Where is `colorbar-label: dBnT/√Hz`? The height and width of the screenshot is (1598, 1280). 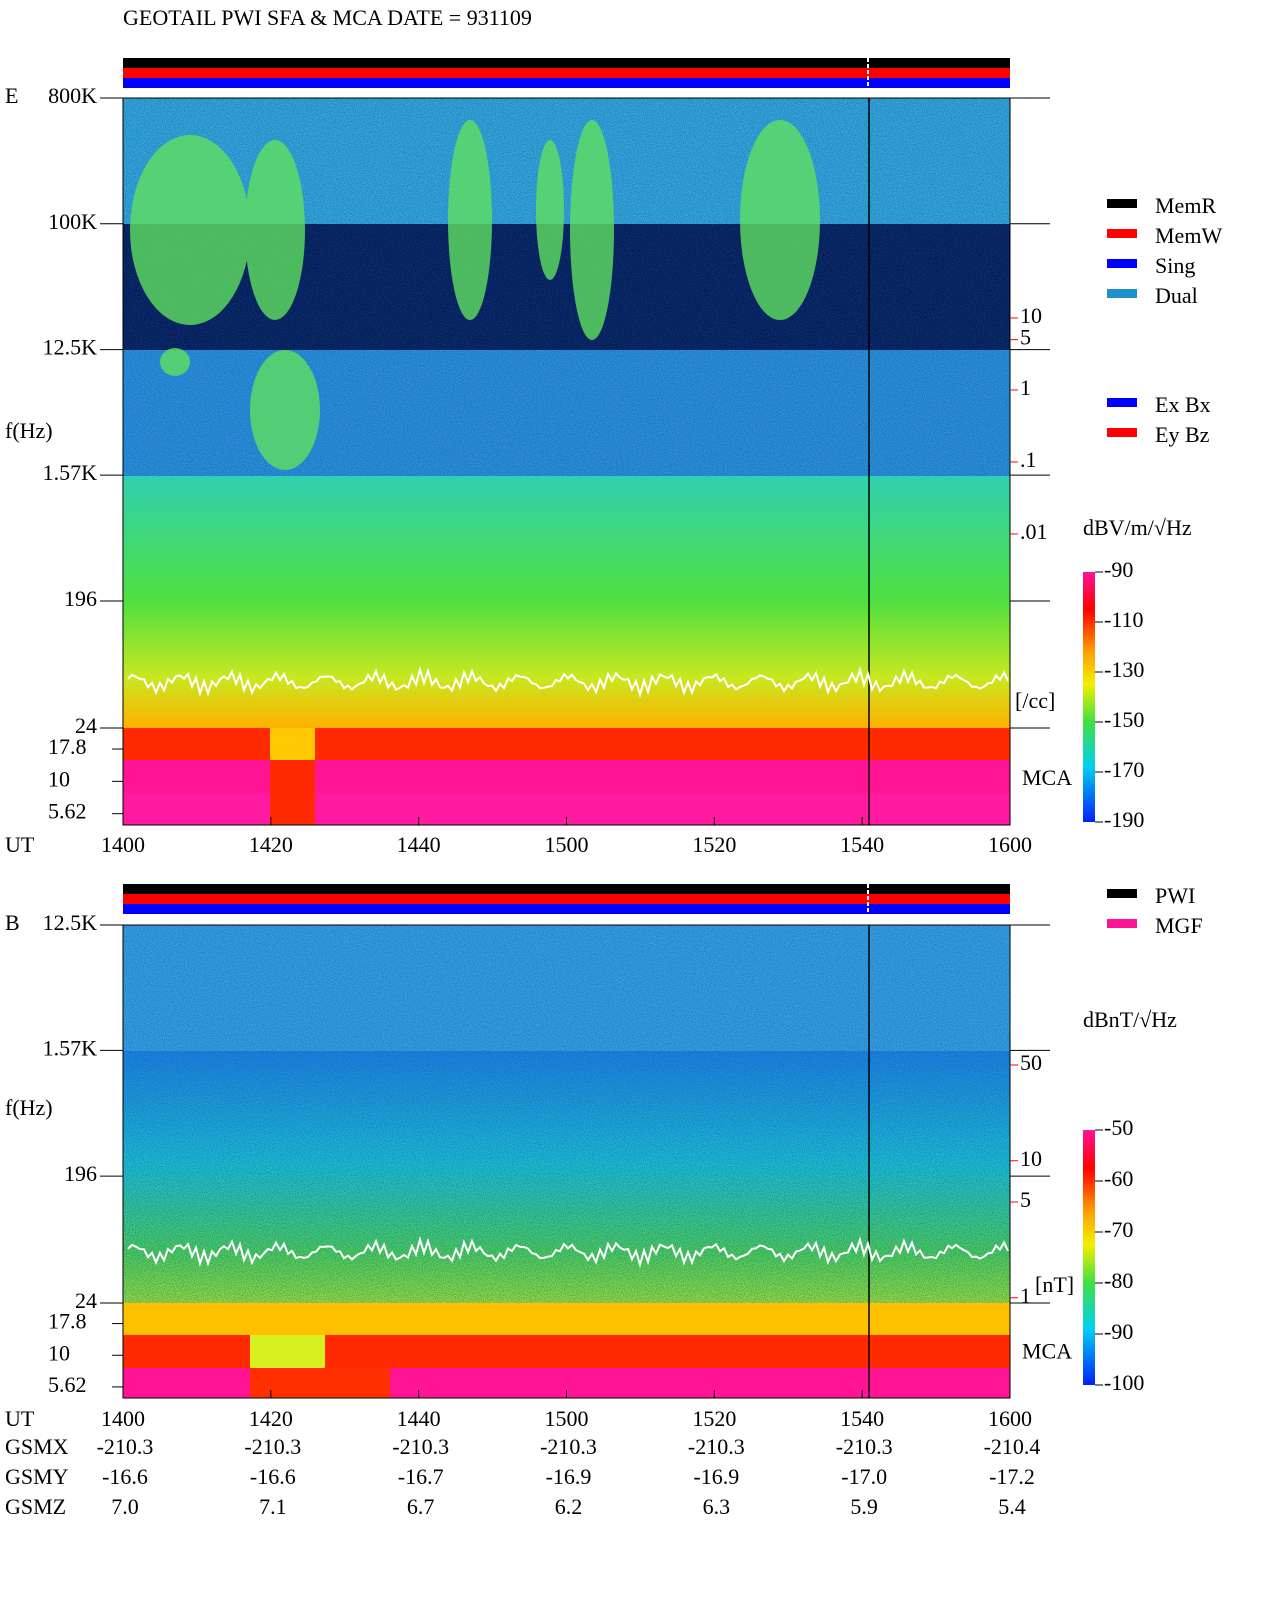 colorbar-label: dBnT/√Hz is located at coordinates (1130, 1019).